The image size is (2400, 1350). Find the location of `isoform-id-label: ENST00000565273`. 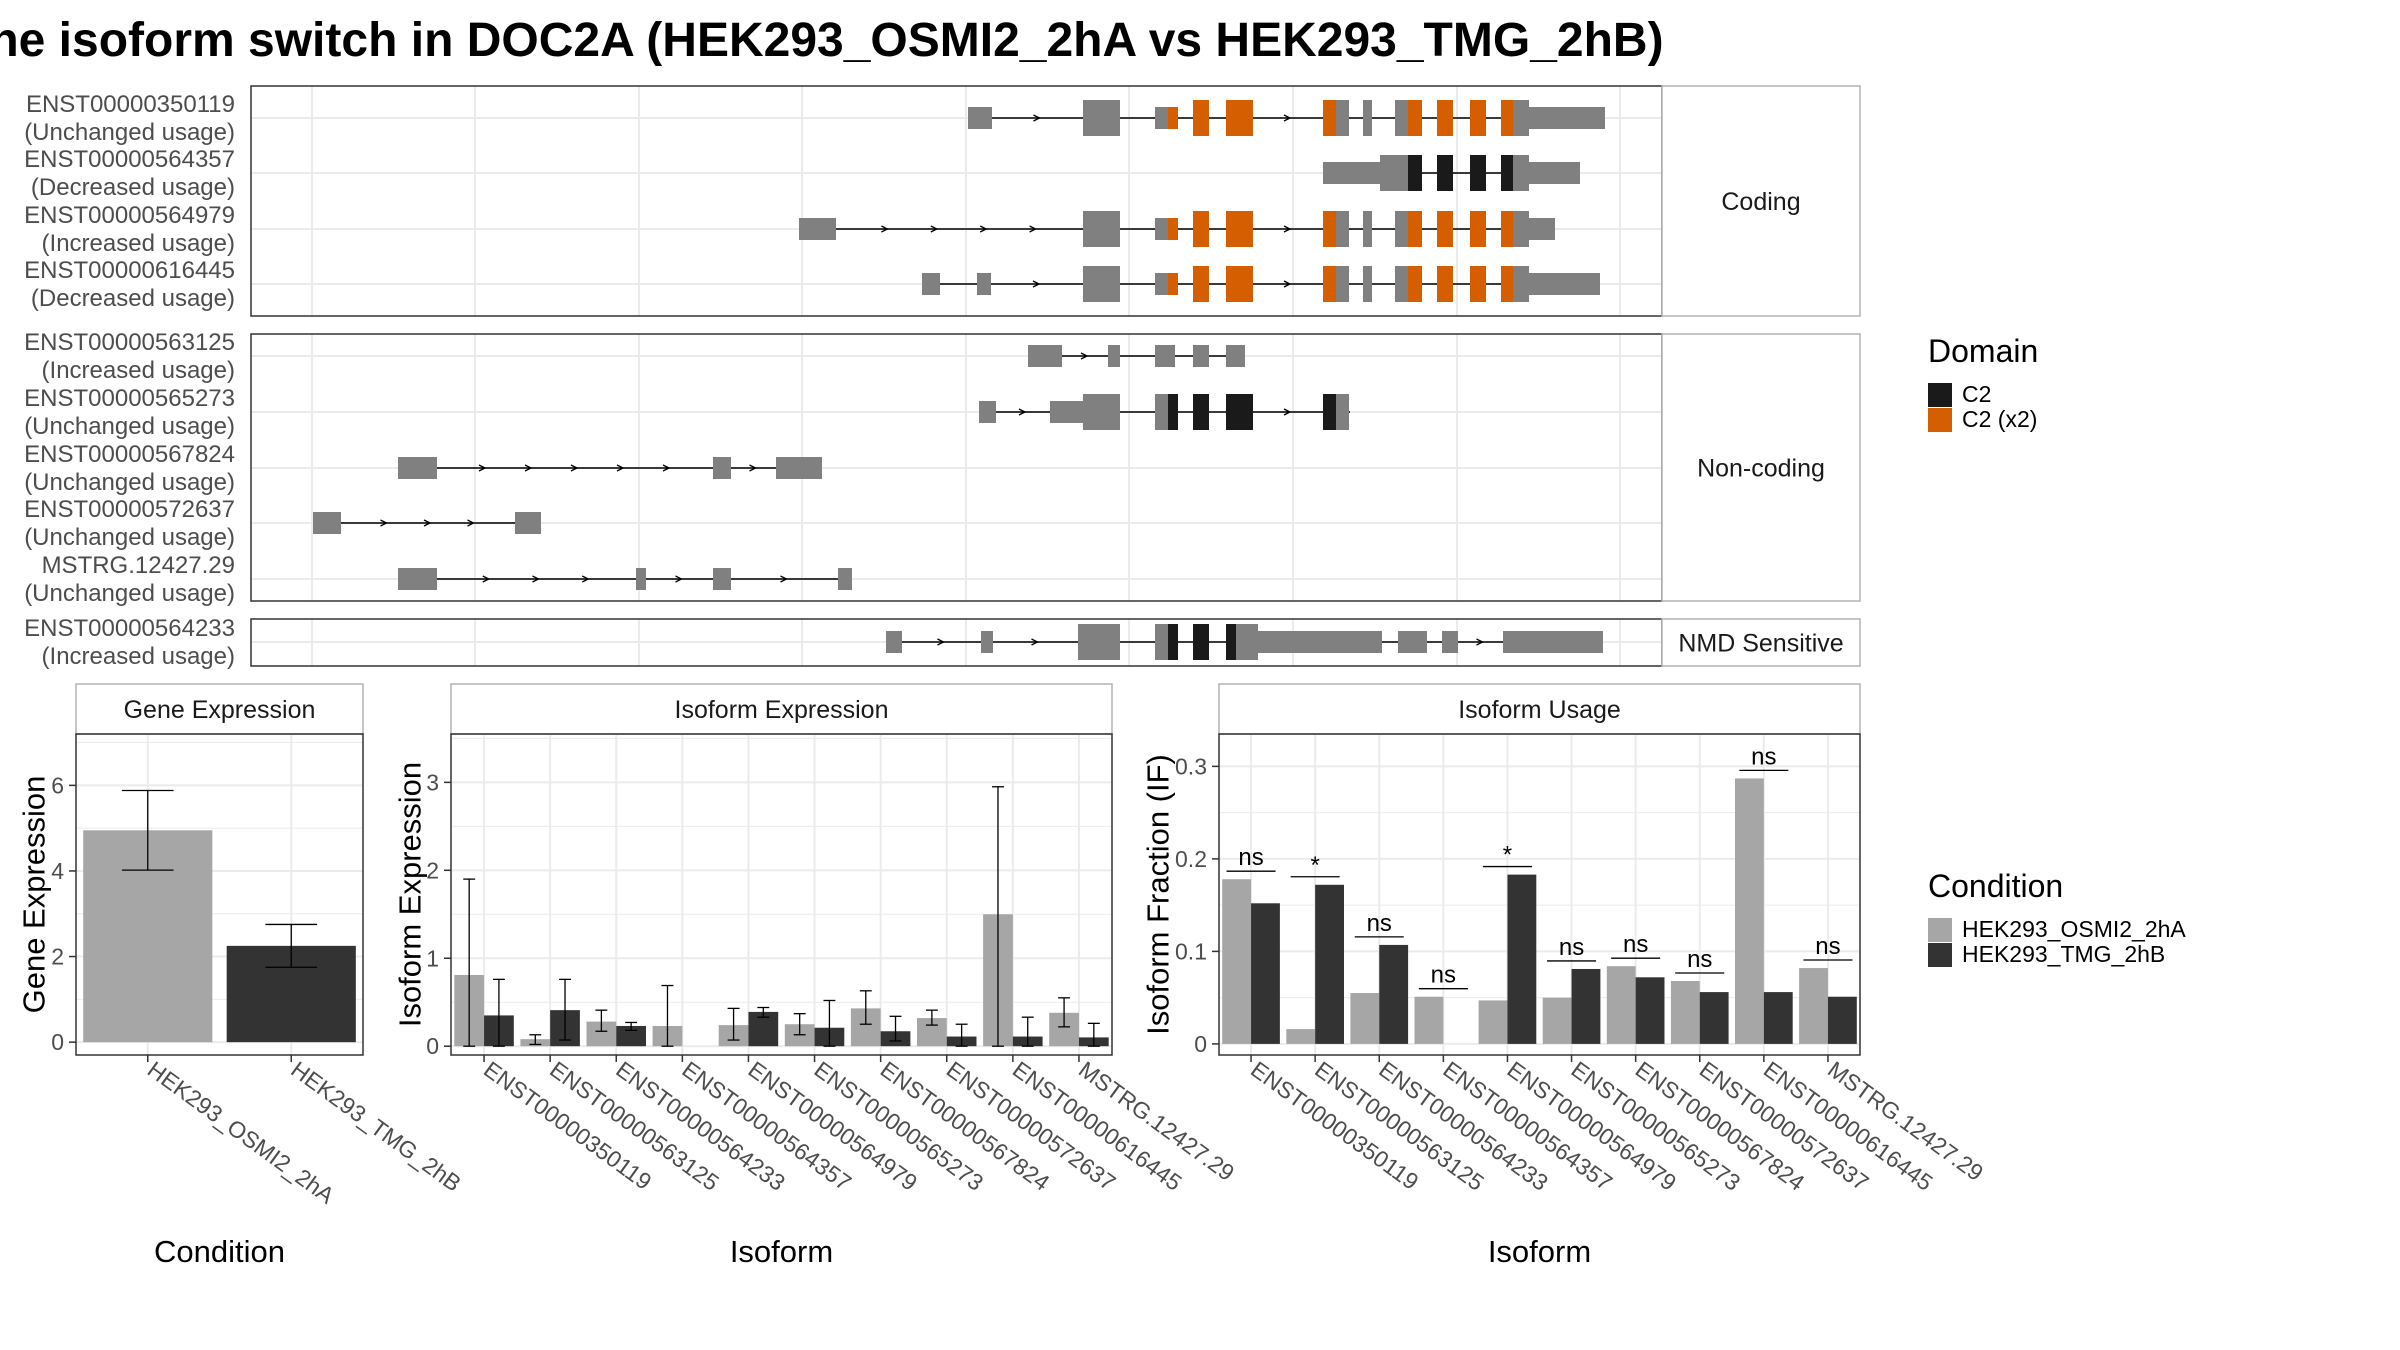

isoform-id-label: ENST00000565273 is located at coordinates (129, 398).